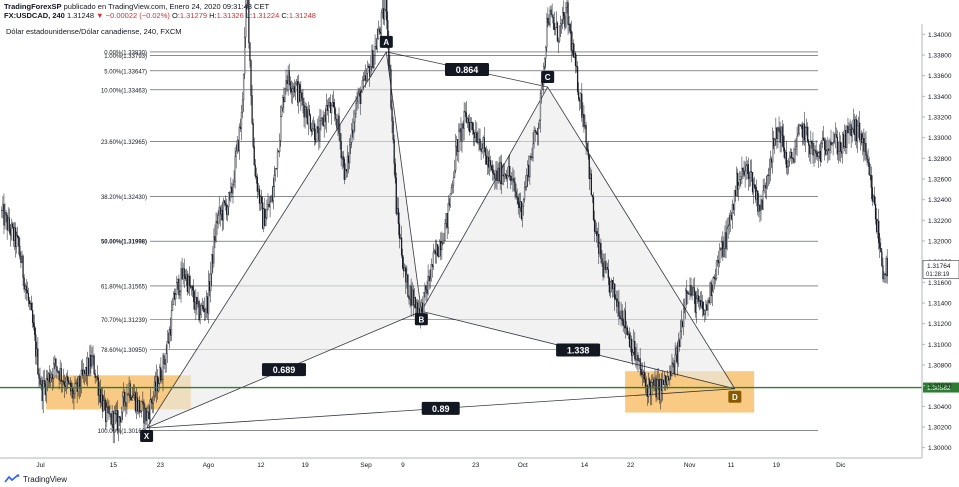 The image size is (959, 487). Describe the element at coordinates (467, 70) in the screenshot. I see `ratio-label: 0.864` at that location.